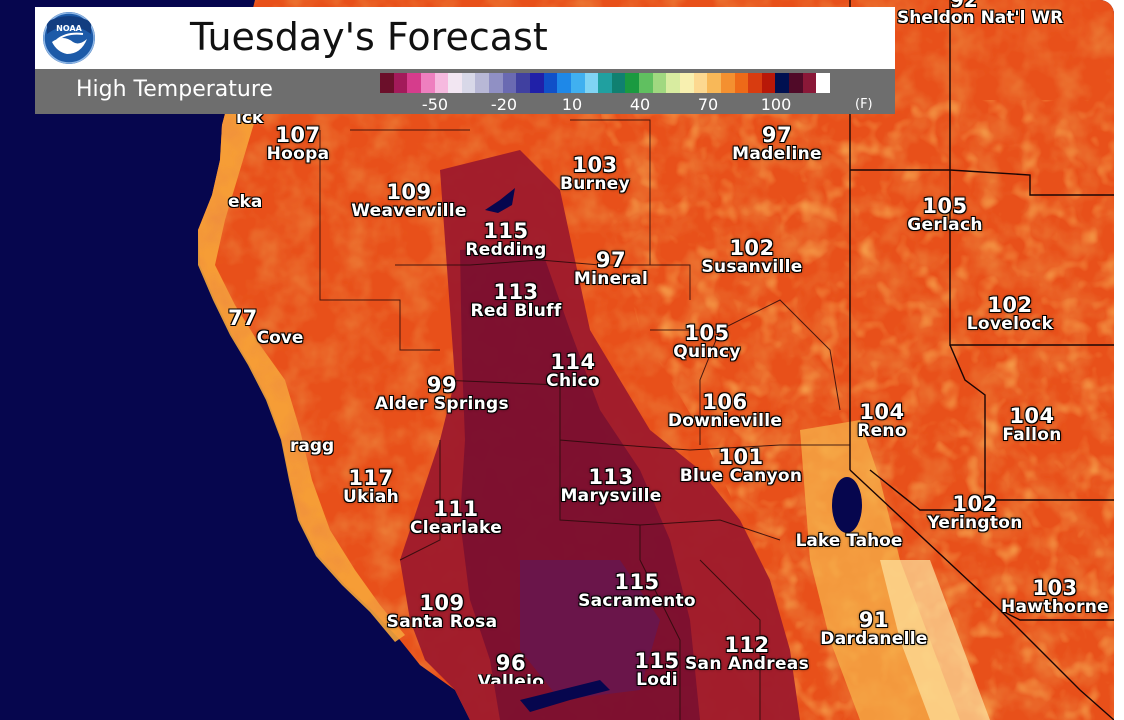 The image size is (1124, 720). What do you see at coordinates (611, 279) in the screenshot?
I see `city-name: Mineral` at bounding box center [611, 279].